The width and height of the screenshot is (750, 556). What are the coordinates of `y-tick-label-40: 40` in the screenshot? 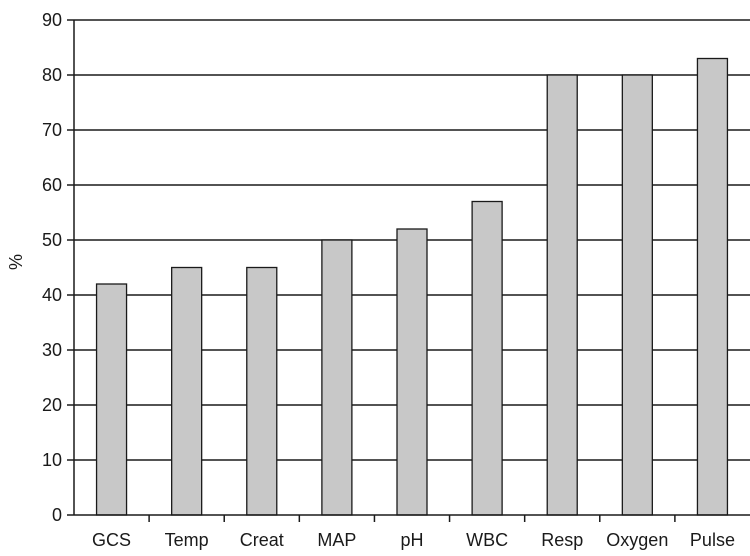 It's located at (52, 295).